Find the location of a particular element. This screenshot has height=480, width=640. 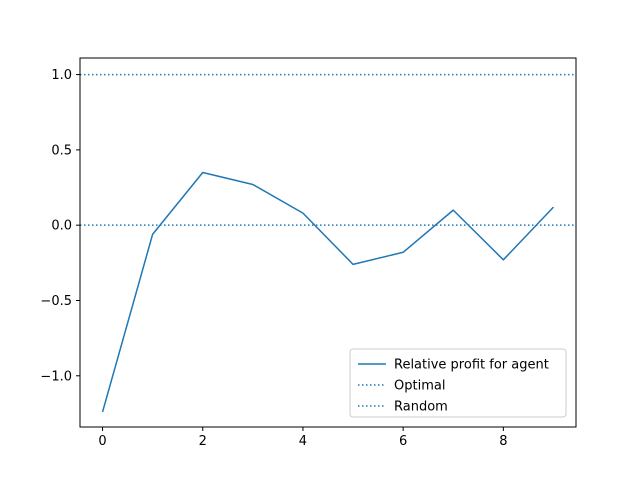

legend-box is located at coordinates (458, 383).